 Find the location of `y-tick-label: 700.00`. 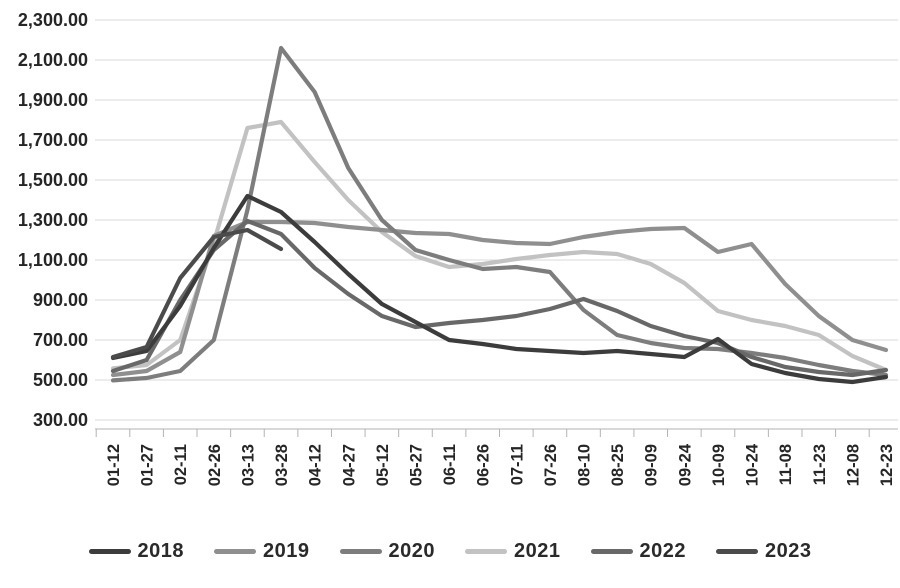

y-tick-label: 700.00 is located at coordinates (60, 340).